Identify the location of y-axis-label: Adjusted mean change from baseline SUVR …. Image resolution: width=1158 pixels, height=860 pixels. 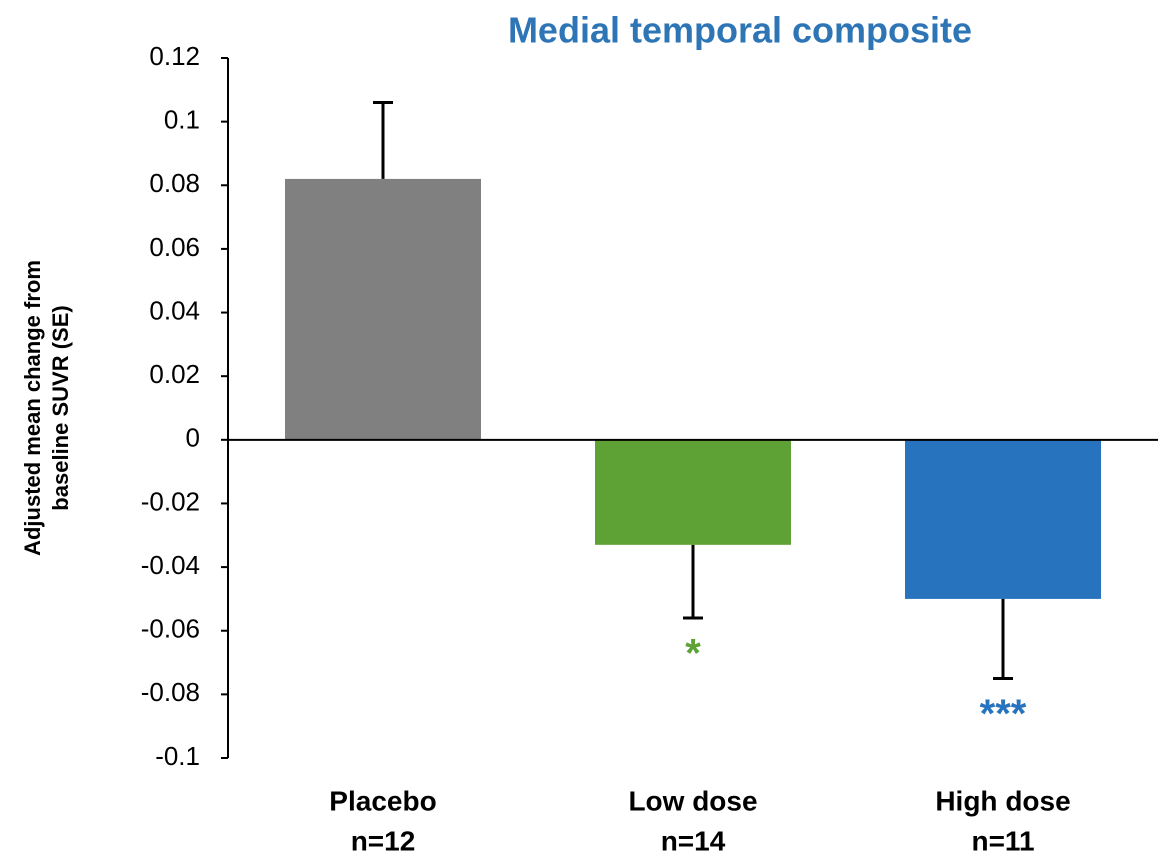
(46, 408).